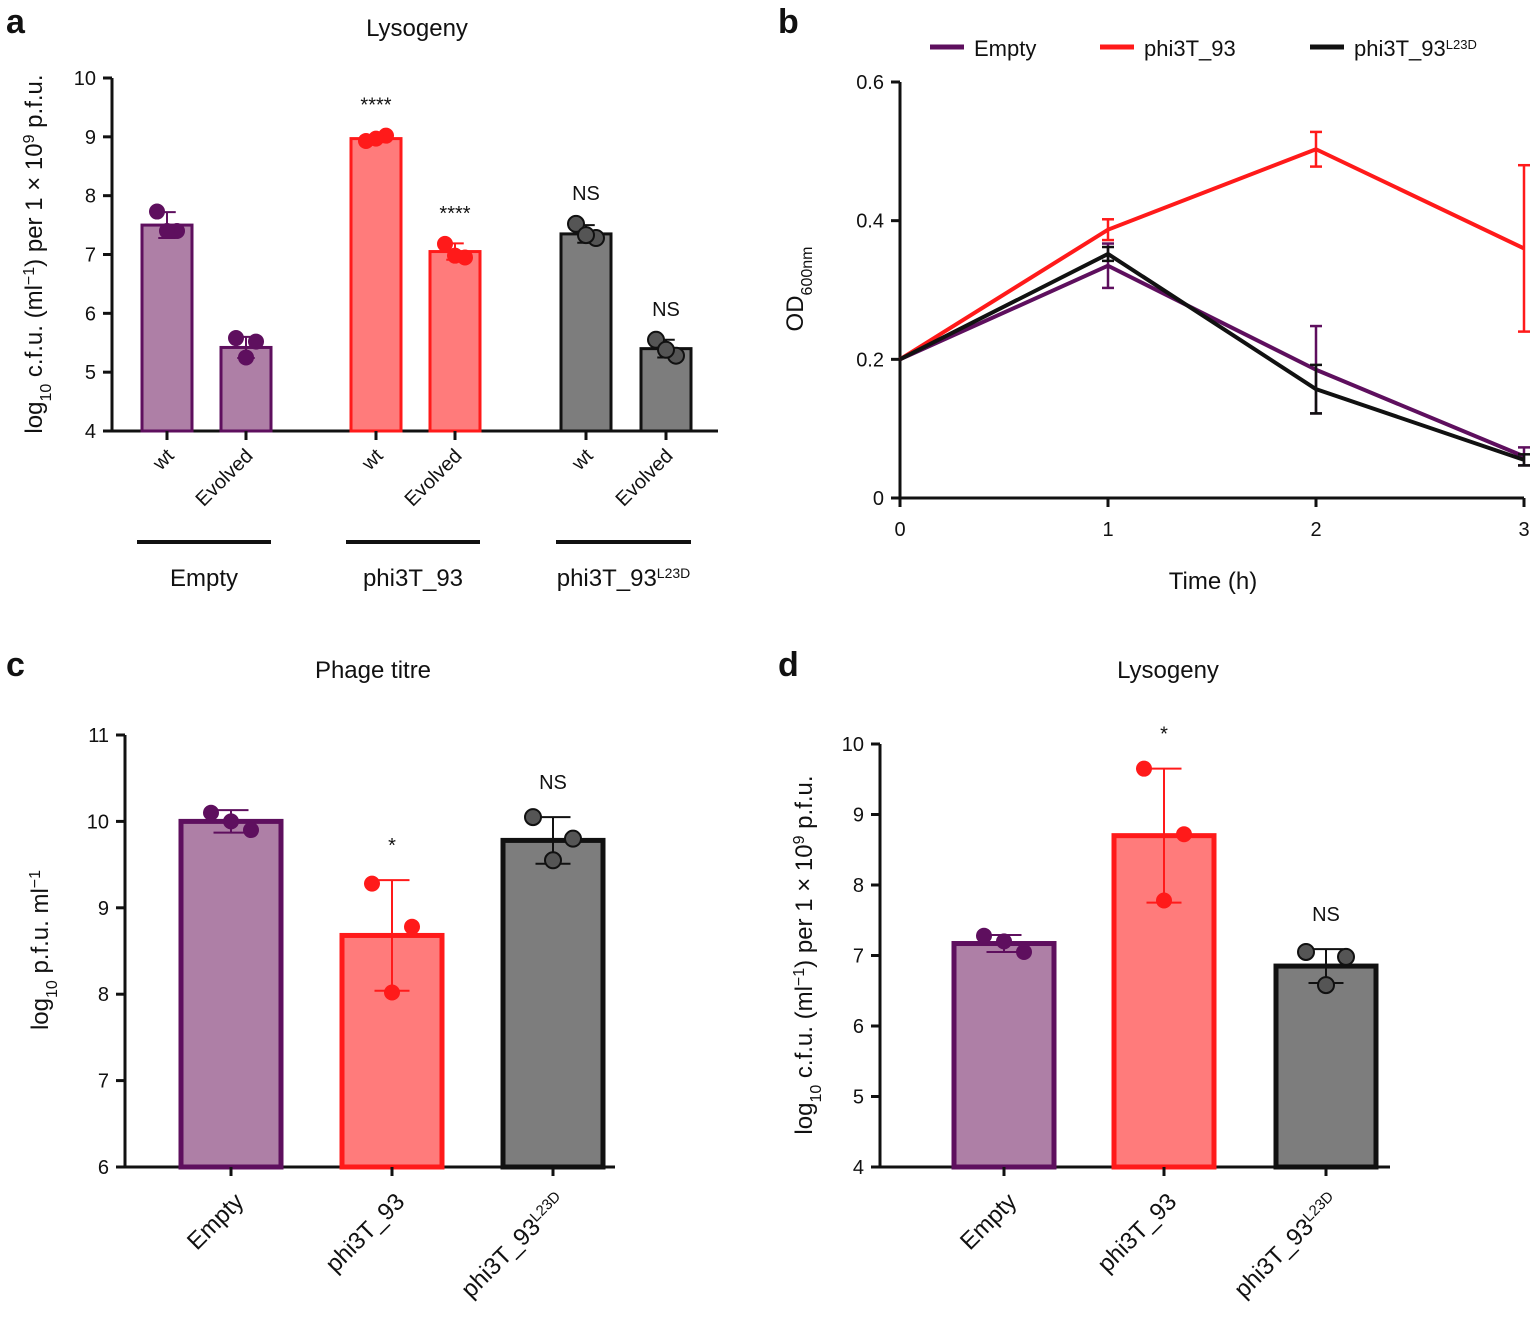 The width and height of the screenshot is (1532, 1329). What do you see at coordinates (90, 314) in the screenshot?
I see `panel-a-ytick-label: 6` at bounding box center [90, 314].